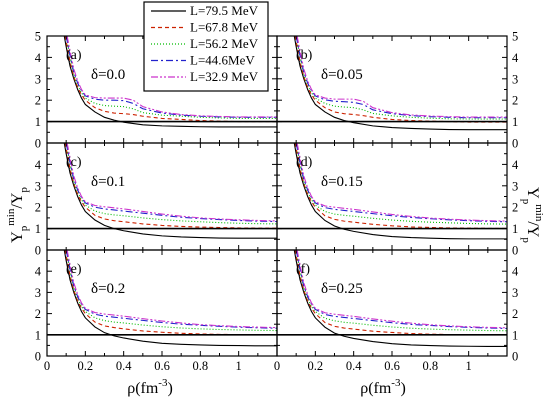 Image resolution: width=550 pixels, height=401 pixels. Describe the element at coordinates (304, 162) in the screenshot. I see `panel-tag: (d)` at that location.